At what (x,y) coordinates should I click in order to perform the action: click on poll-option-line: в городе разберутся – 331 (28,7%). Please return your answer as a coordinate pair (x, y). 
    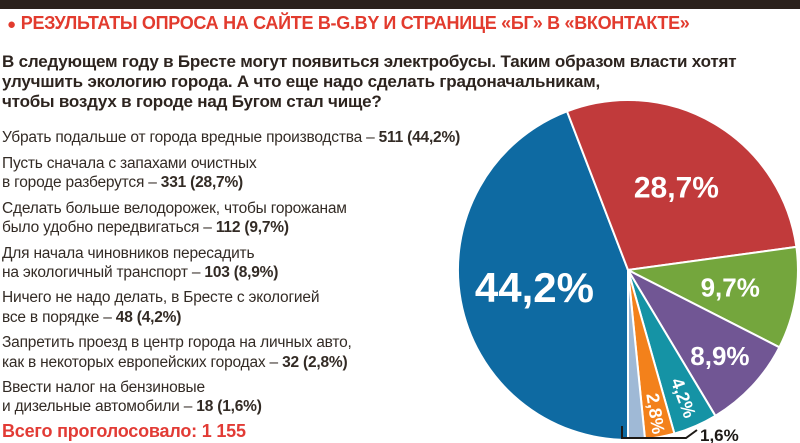
    Looking at the image, I should click on (123, 182).